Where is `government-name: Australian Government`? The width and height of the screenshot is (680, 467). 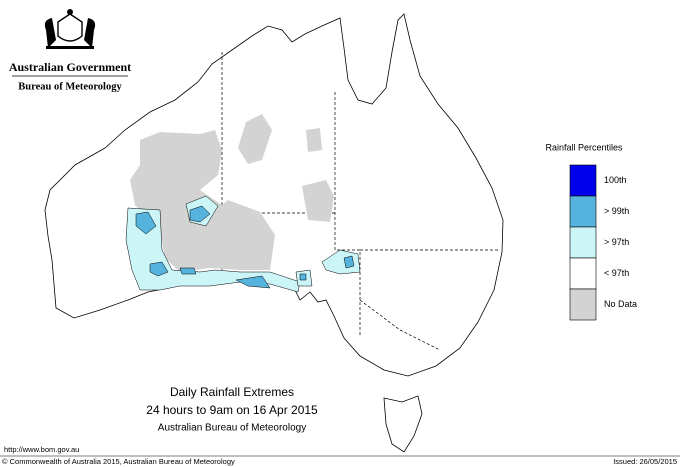
government-name: Australian Government is located at coordinates (70, 67).